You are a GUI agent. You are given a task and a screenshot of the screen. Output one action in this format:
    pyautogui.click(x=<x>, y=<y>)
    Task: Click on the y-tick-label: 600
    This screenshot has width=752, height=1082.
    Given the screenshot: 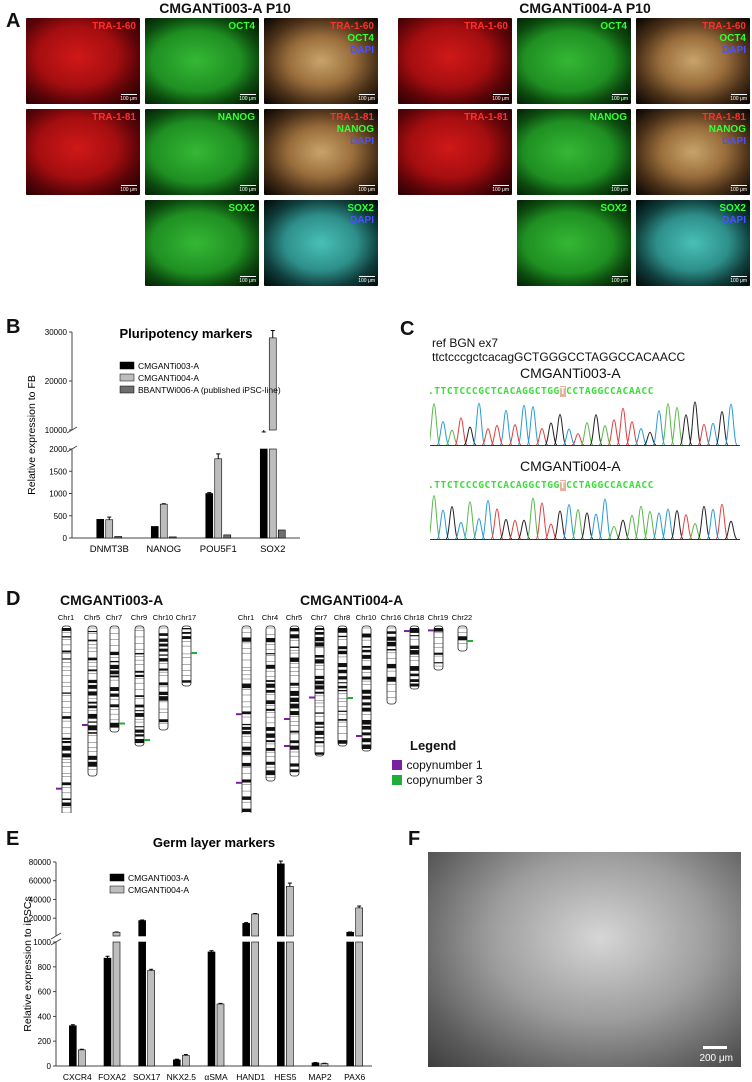 What is the action you would take?
    pyautogui.click(x=45, y=992)
    